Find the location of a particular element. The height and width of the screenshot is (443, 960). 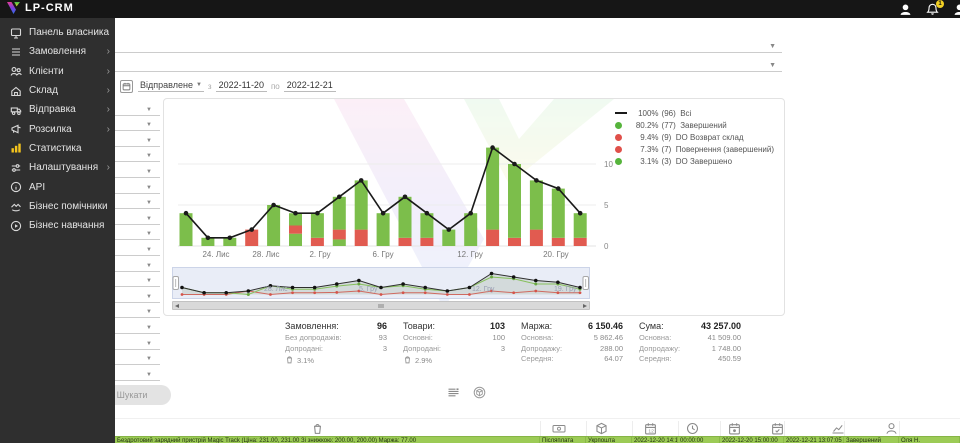

order-cell-7: Завершений is located at coordinates (871, 440).